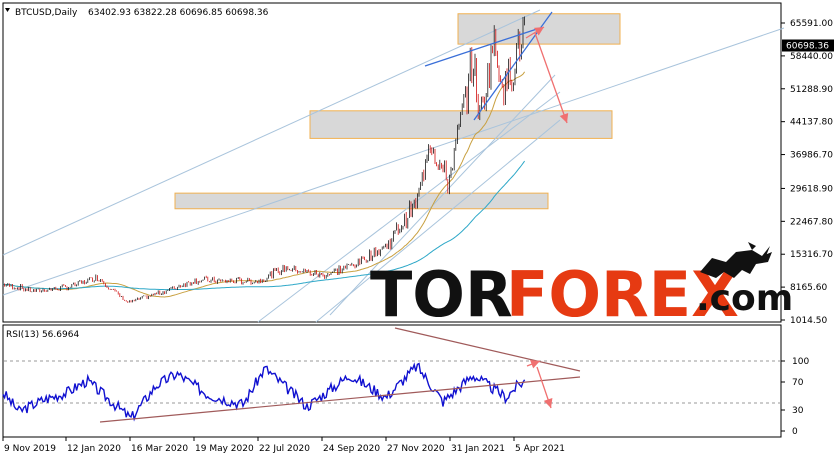 The width and height of the screenshot is (838, 458). I want to click on rsi-axis: 100 70 30 0, so click(795, 397).